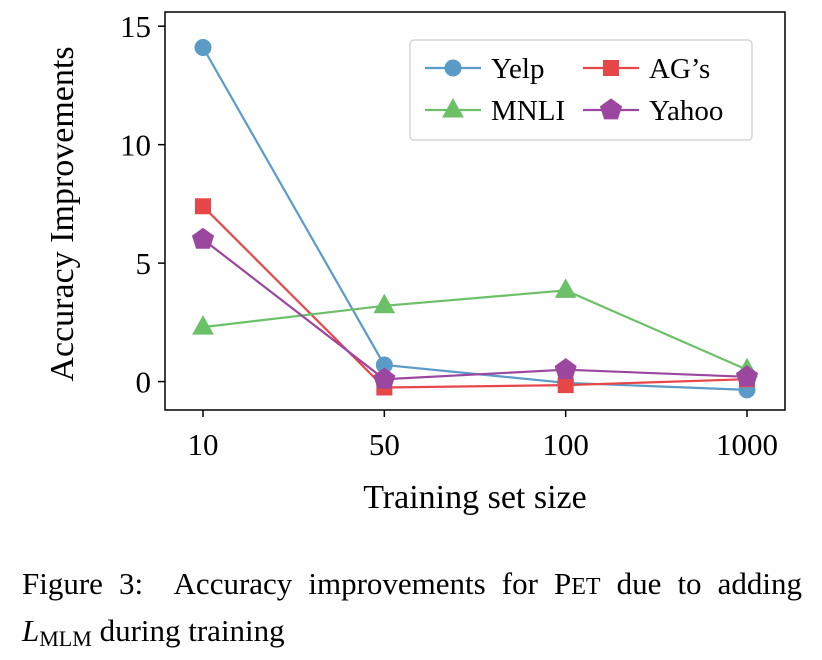 This screenshot has height=660, width=822. What do you see at coordinates (679, 69) in the screenshot?
I see `legend-label-ags: AG’s` at bounding box center [679, 69].